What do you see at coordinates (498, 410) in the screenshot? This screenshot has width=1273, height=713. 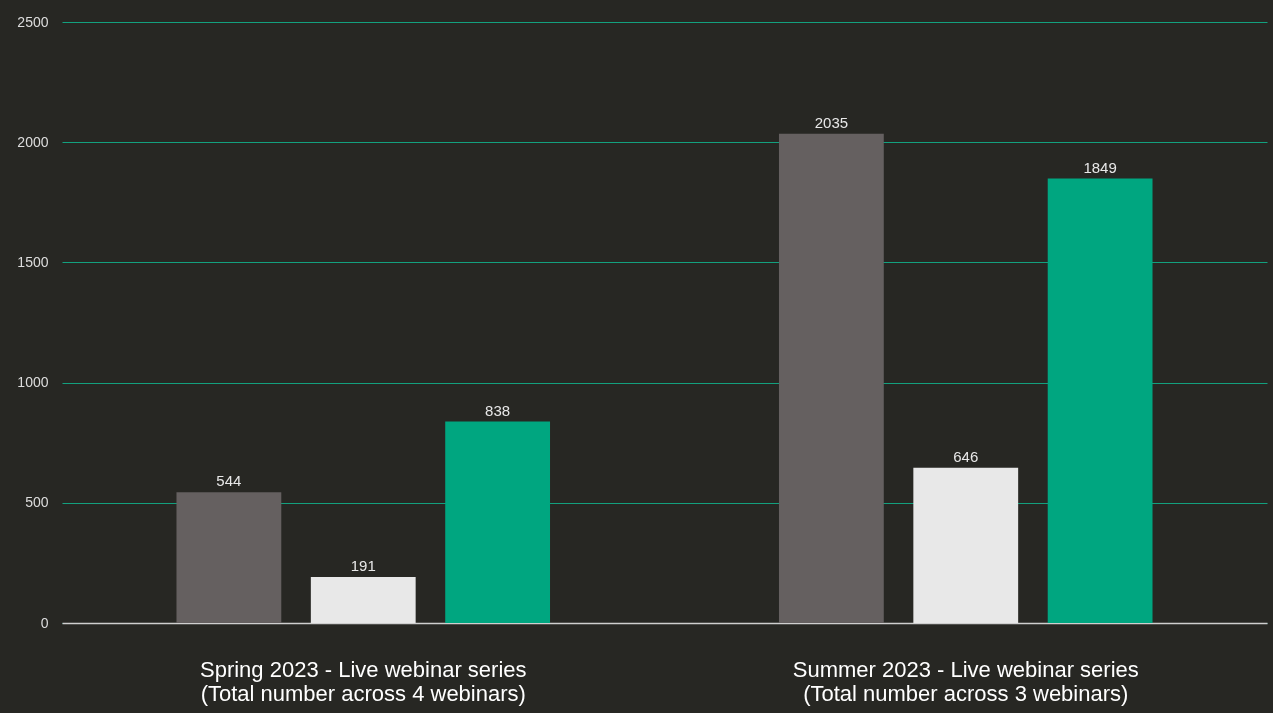 I see `data-label: 838` at bounding box center [498, 410].